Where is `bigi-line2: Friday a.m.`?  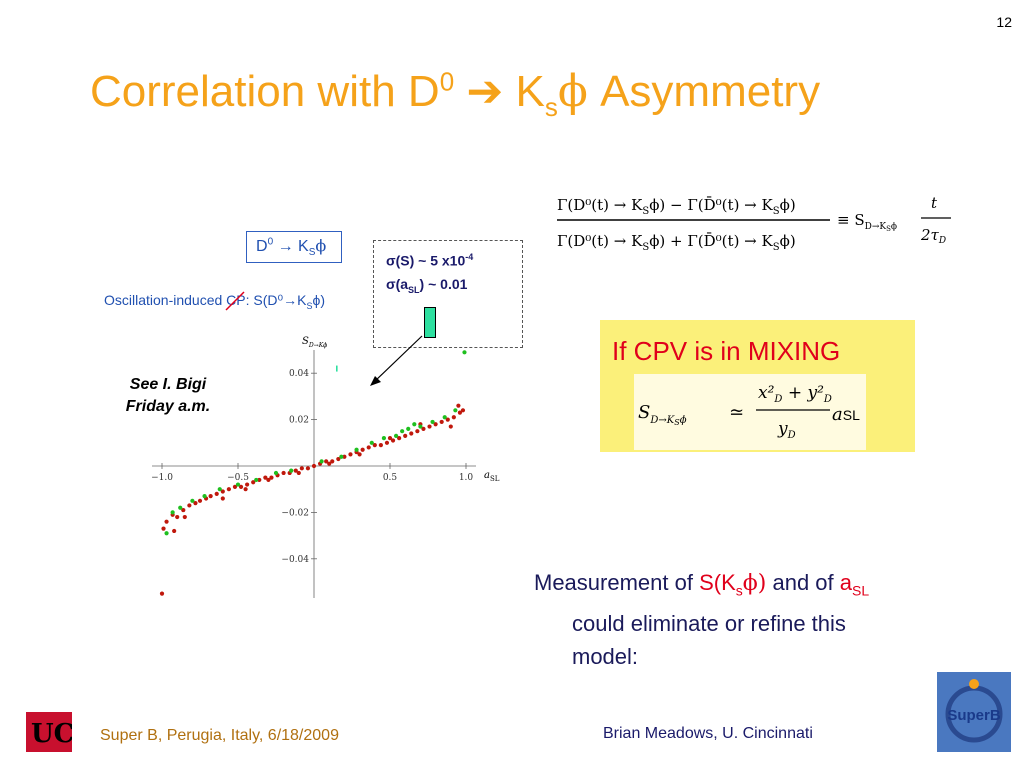
bigi-line2: Friday a.m. is located at coordinates (168, 406).